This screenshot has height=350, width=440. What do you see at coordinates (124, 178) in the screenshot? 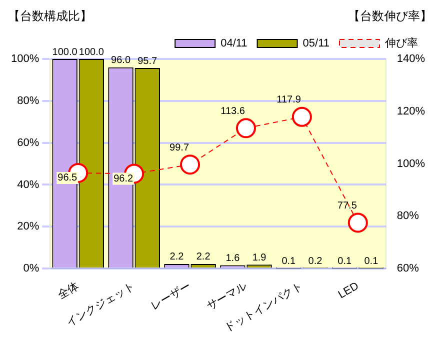
I see `data-label: 96.2` at bounding box center [124, 178].